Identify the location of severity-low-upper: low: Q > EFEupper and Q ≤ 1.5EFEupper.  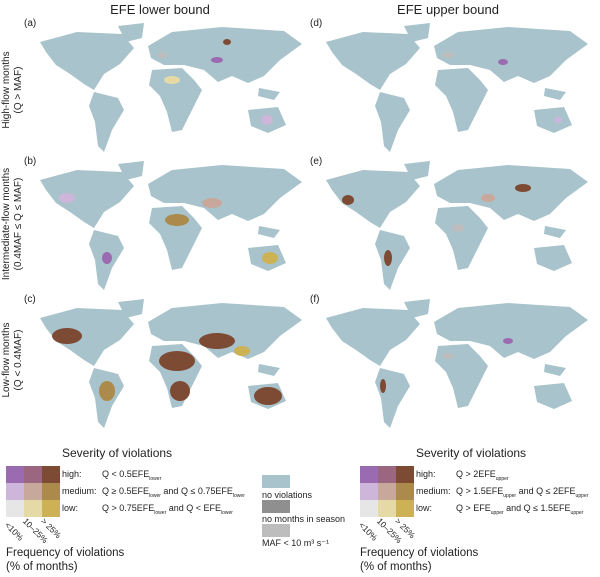
(500, 509).